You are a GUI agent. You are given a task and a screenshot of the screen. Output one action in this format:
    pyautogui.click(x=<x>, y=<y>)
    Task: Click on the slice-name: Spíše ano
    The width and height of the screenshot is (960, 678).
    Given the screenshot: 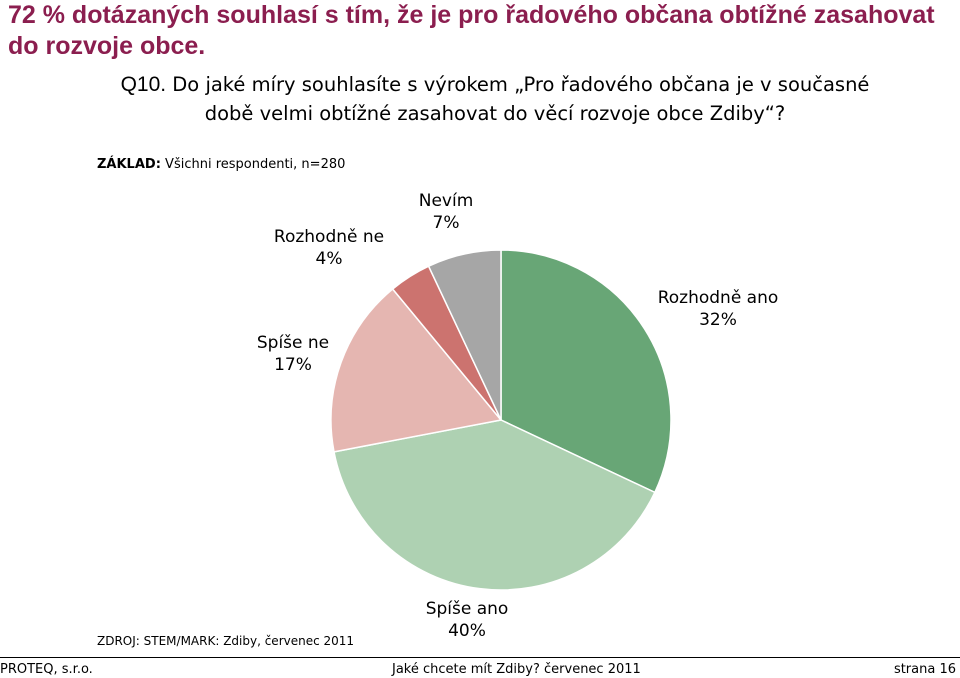 What is the action you would take?
    pyautogui.click(x=467, y=609)
    